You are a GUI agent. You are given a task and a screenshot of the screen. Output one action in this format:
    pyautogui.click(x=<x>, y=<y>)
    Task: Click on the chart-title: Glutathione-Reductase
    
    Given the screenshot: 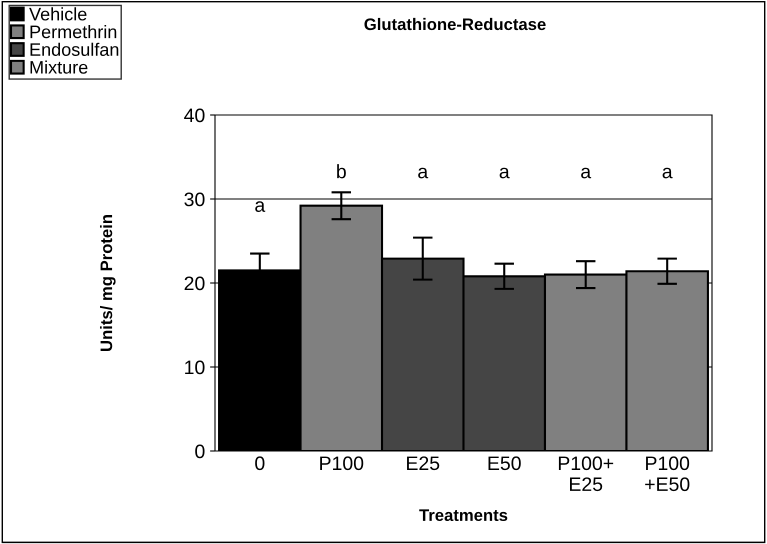 What is the action you would take?
    pyautogui.click(x=455, y=24)
    